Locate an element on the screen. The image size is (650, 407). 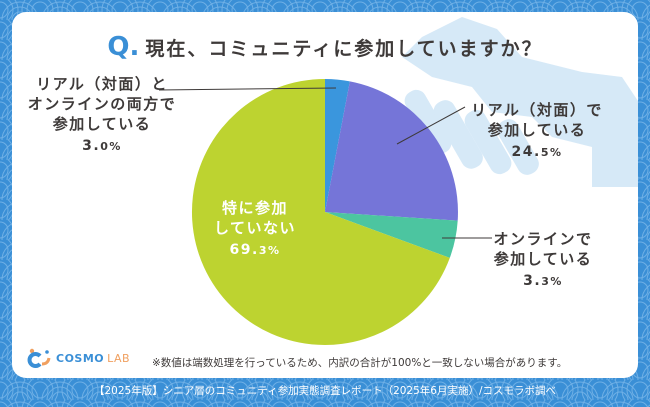
label-both-percent: 3.0% is located at coordinates (102, 146).